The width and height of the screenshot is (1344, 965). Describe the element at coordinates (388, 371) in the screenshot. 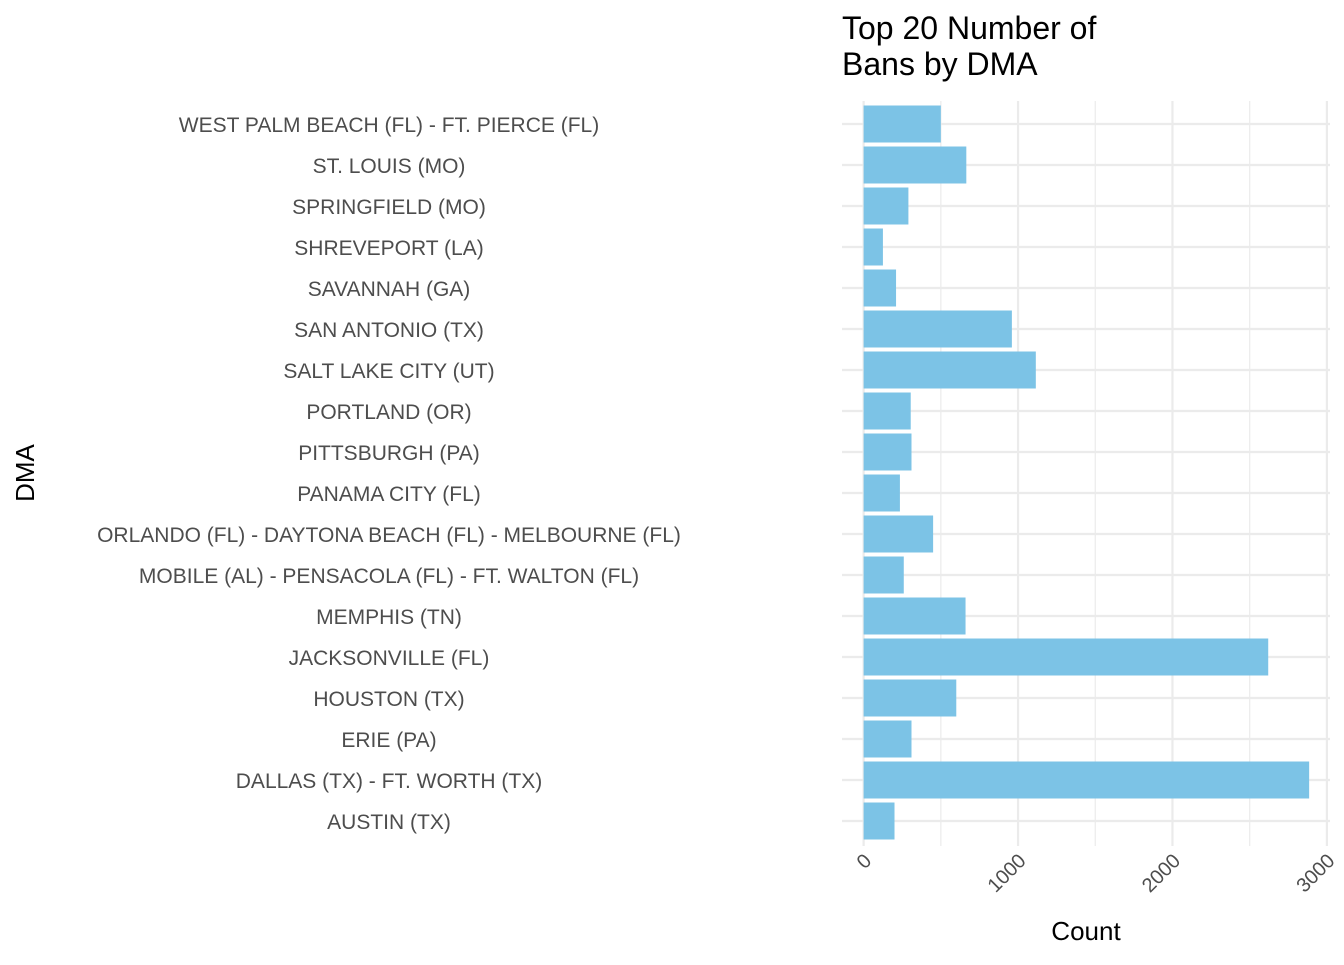

I see `y-tick-label: SALT LAKE CITY (UT)` at that location.